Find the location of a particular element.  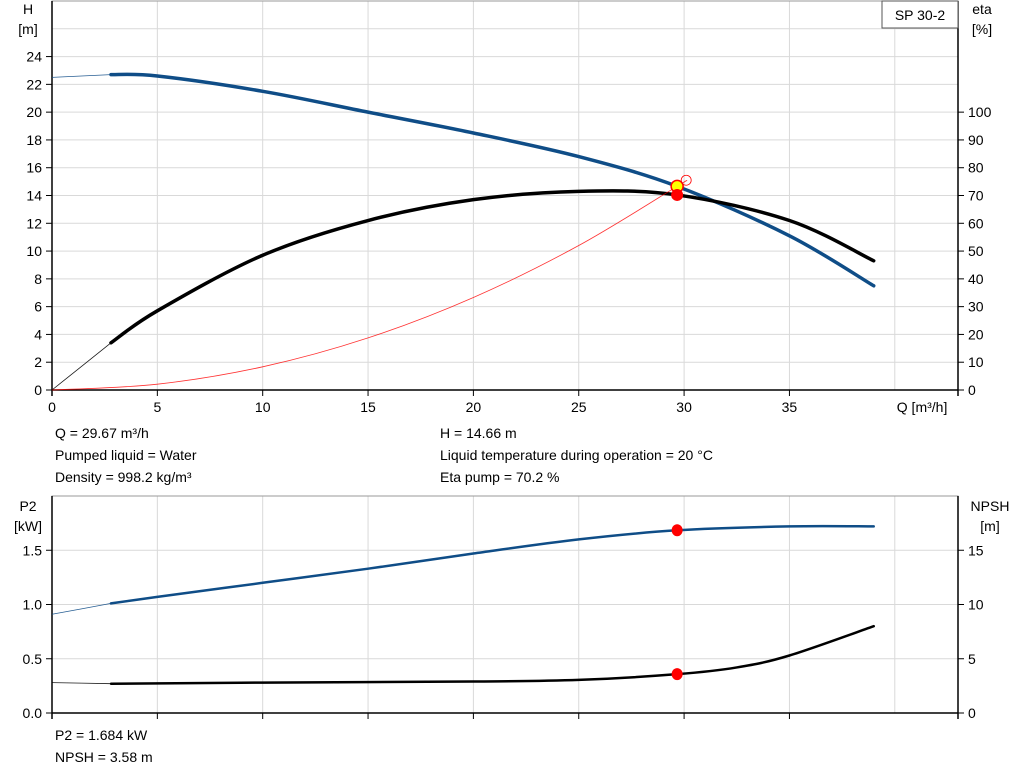

legend-label: SP 30-2 is located at coordinates (920, 15).